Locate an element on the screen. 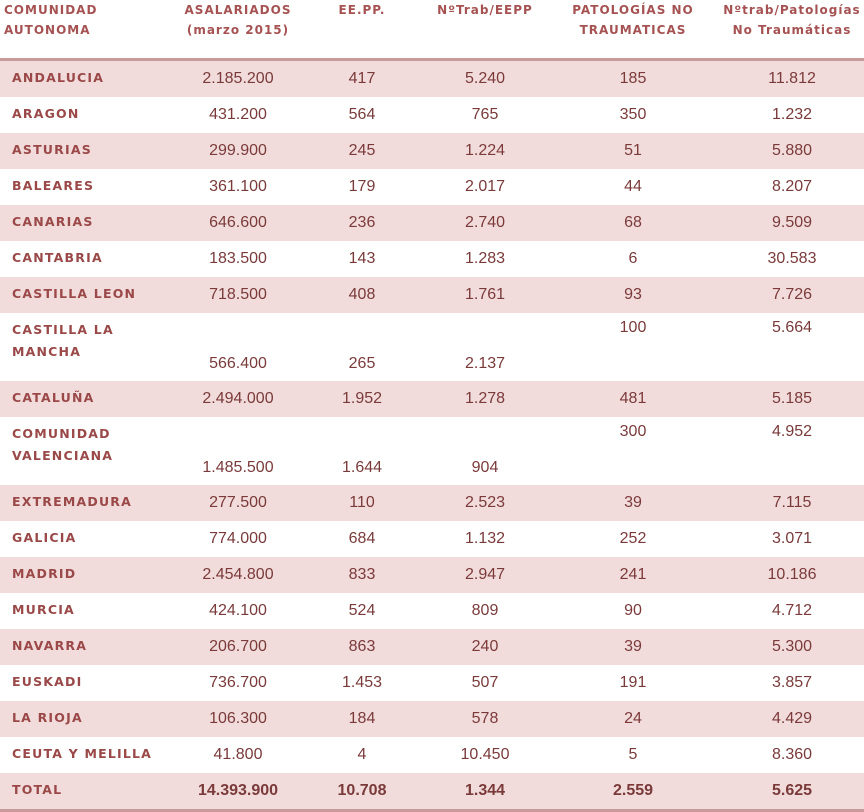 The width and height of the screenshot is (864, 812). value-cell: 252 is located at coordinates (633, 538).